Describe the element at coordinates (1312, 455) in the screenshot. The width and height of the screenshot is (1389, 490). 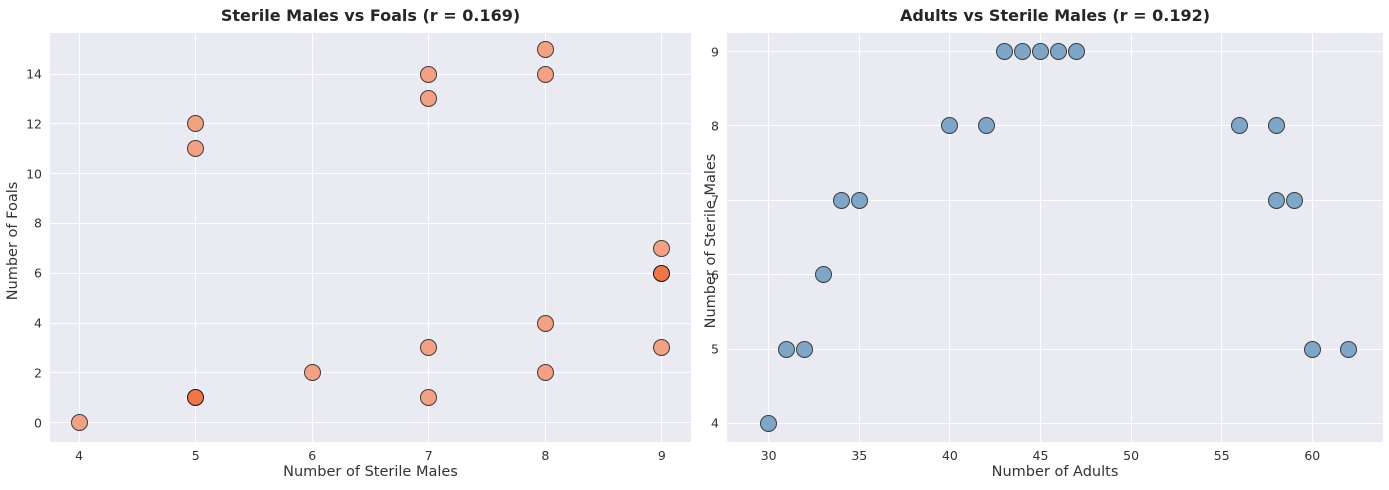
I see `x-tick-label: 60` at that location.